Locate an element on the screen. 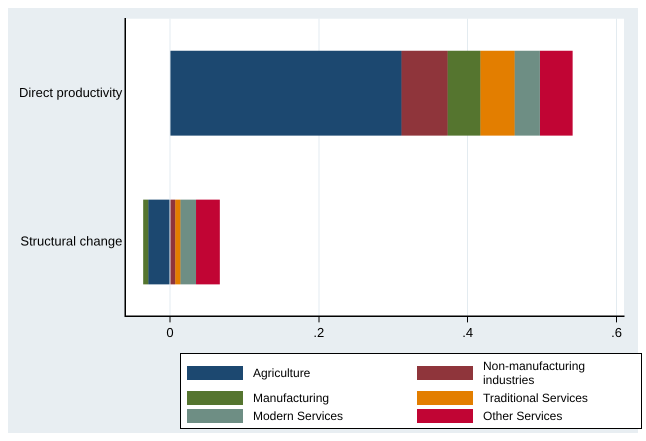 Image resolution: width=646 pixels, height=441 pixels. legend-label: Non-manufacturing industries is located at coordinates (534, 373).